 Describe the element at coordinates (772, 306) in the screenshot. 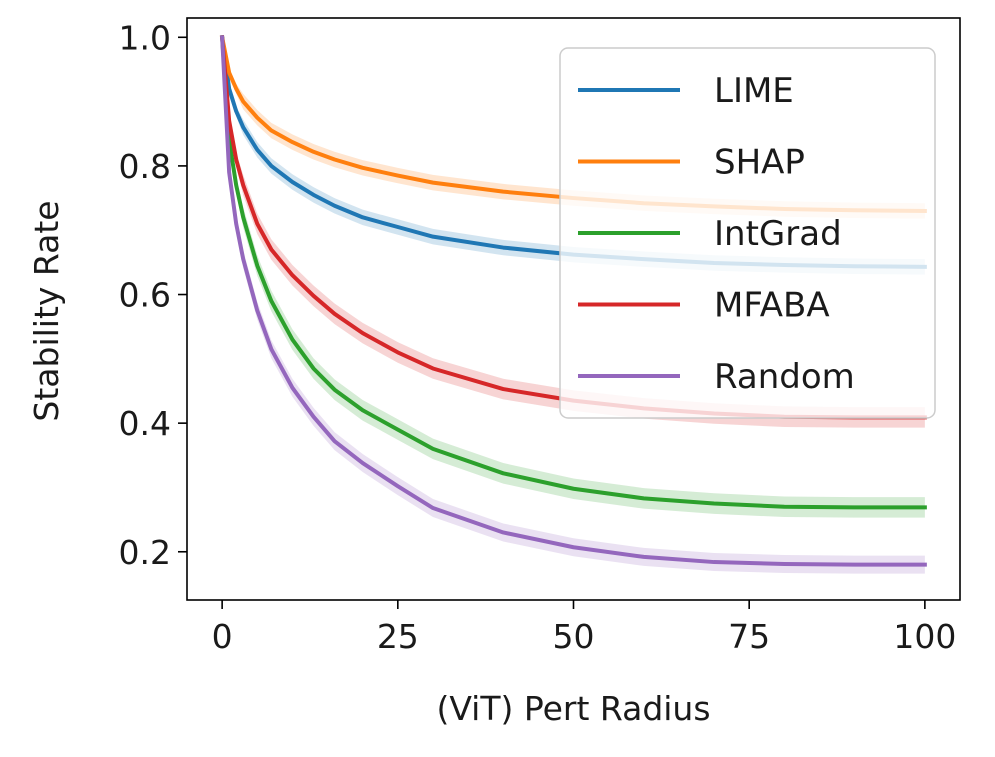

I see `legend-label: MFABA` at that location.